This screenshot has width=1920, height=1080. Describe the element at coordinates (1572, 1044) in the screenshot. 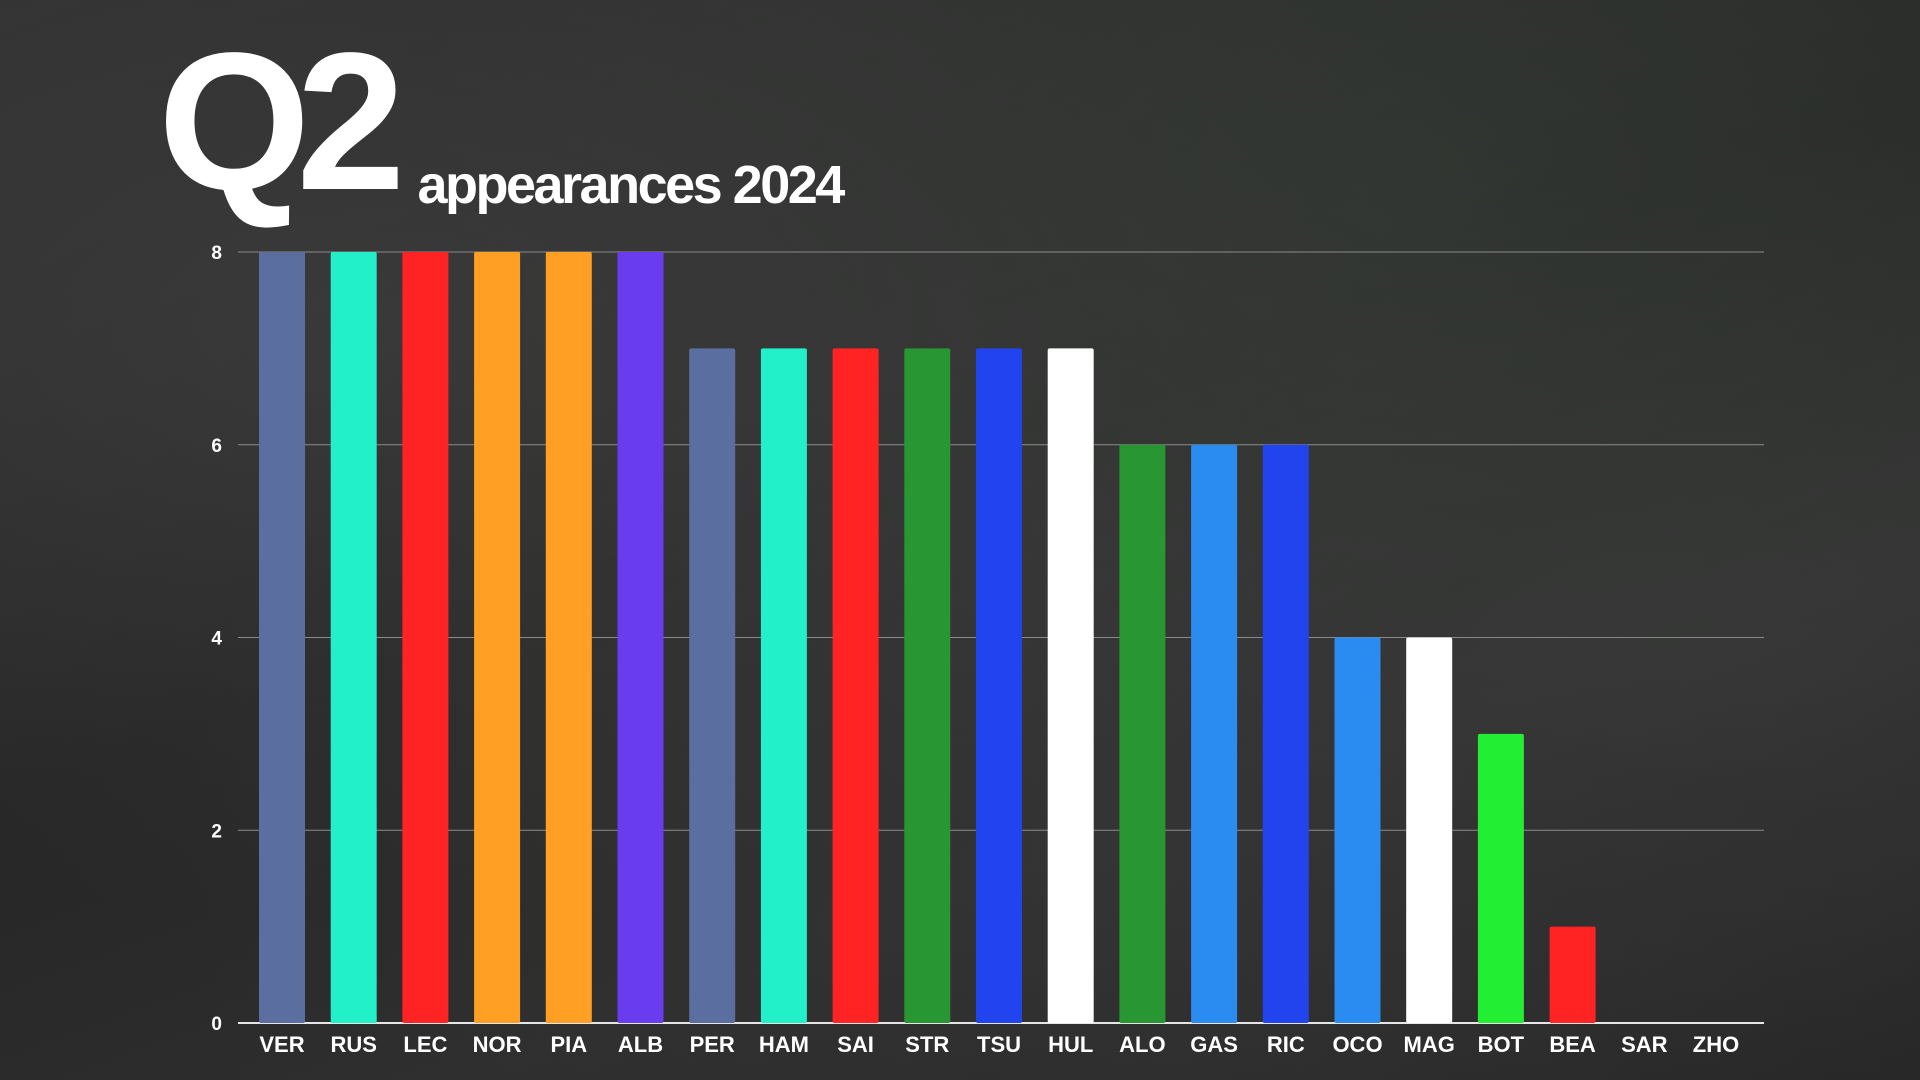

I see `x-tick-label: BEA` at that location.